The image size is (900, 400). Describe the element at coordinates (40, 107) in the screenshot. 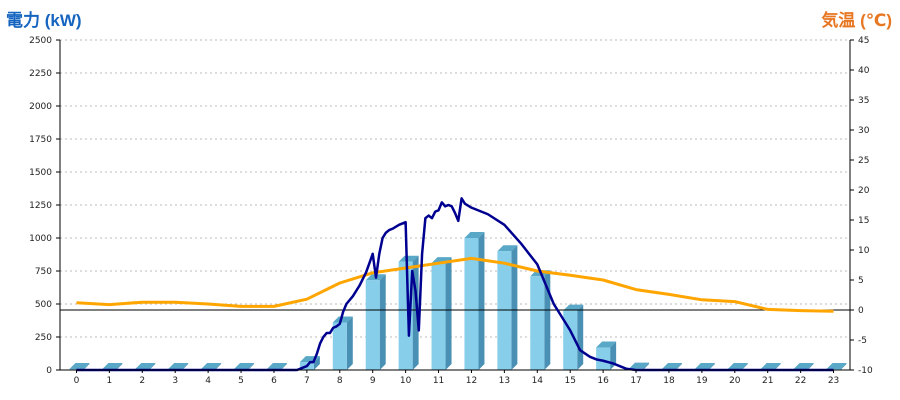

I see `left-tick-label: 2000` at that location.